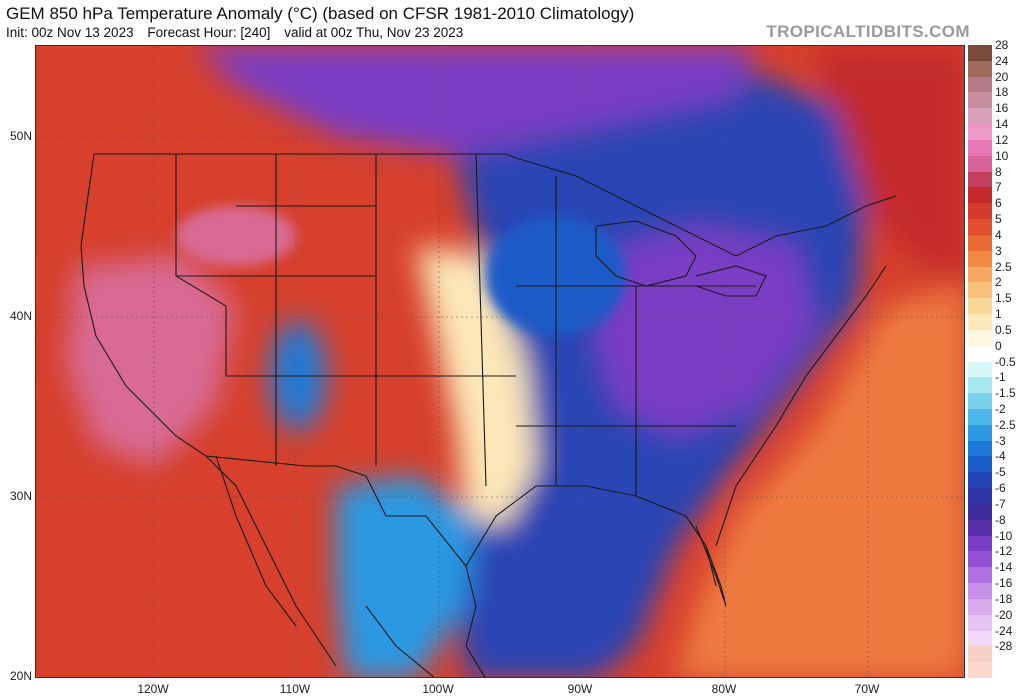  Describe the element at coordinates (1000, 408) in the screenshot. I see `legend-label: -2` at that location.